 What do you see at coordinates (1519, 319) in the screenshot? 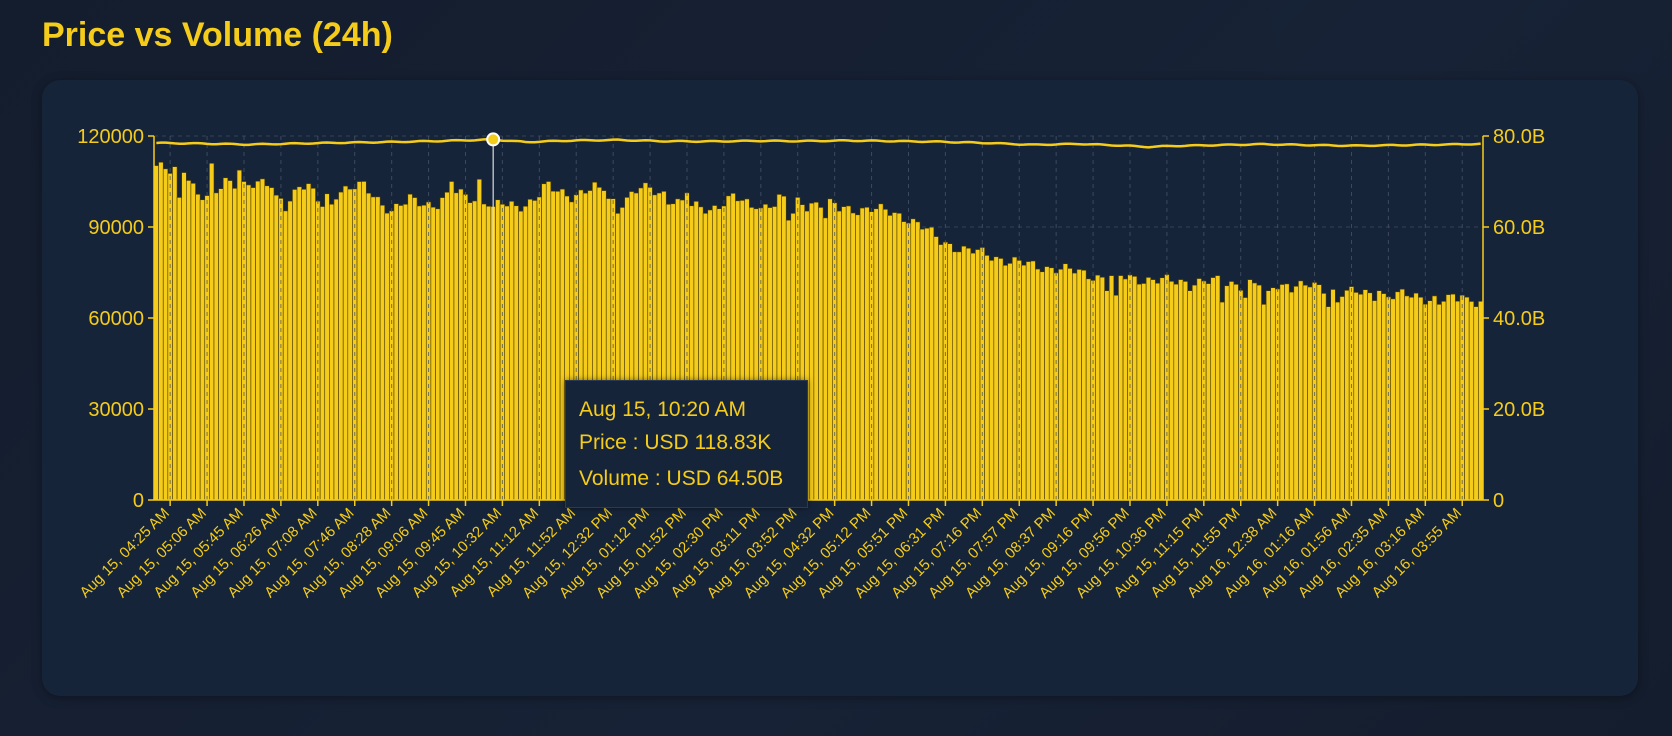
I see `right-tick-label: 40.0B` at bounding box center [1519, 319].